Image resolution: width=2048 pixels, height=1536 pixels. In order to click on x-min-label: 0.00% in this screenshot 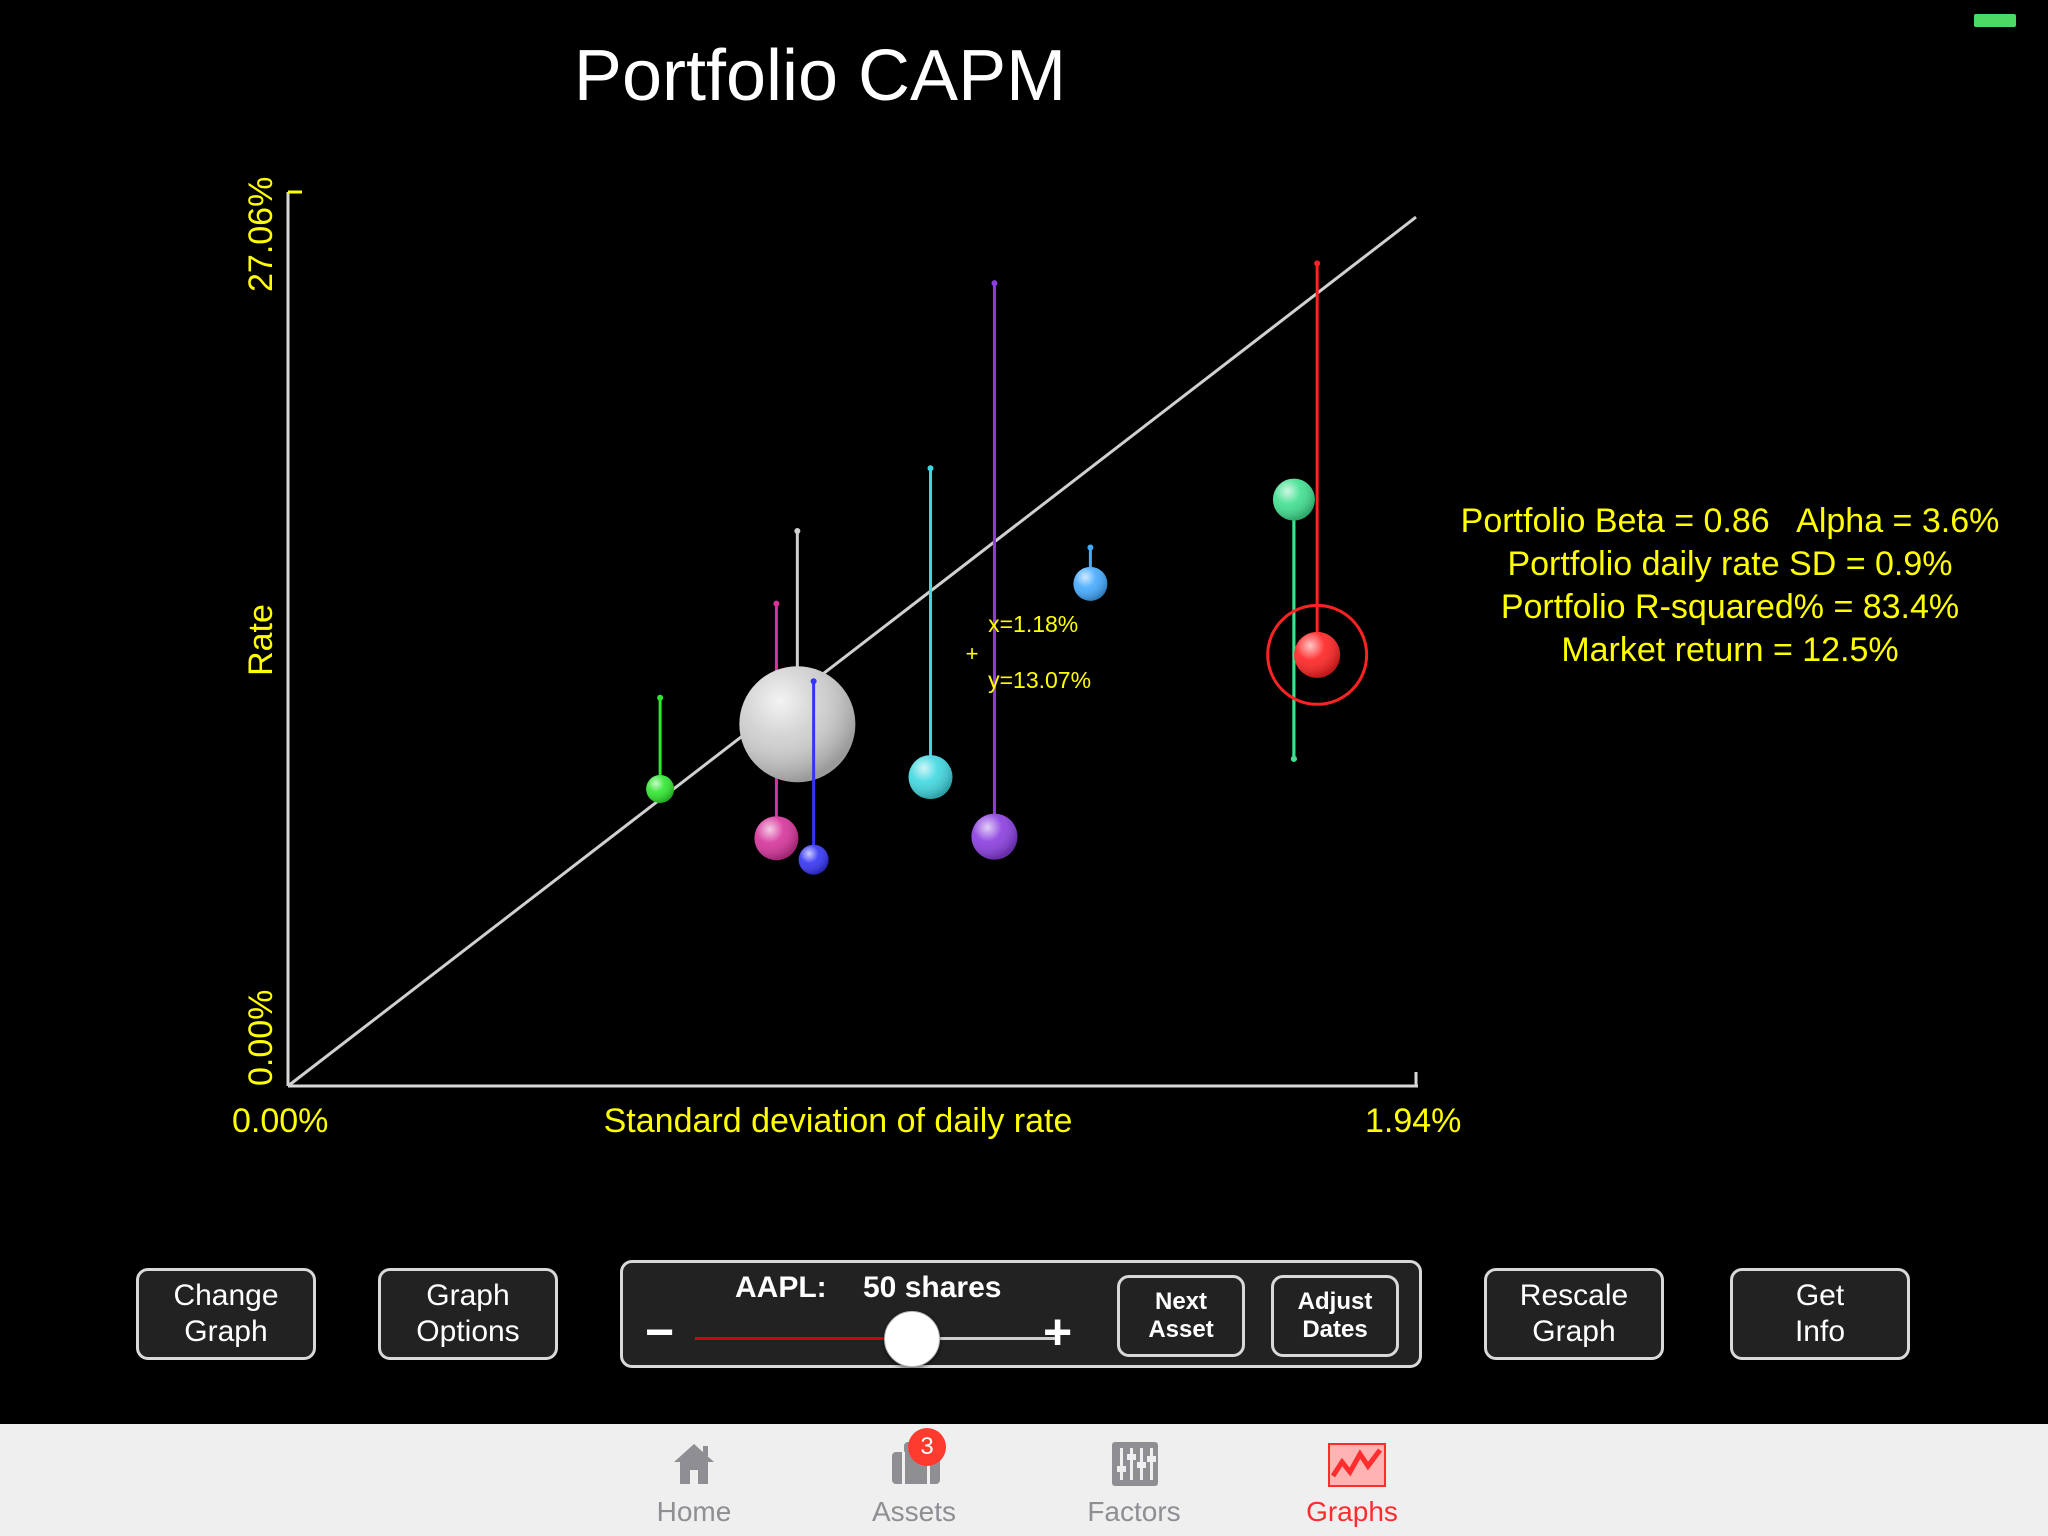, I will do `click(280, 1121)`.